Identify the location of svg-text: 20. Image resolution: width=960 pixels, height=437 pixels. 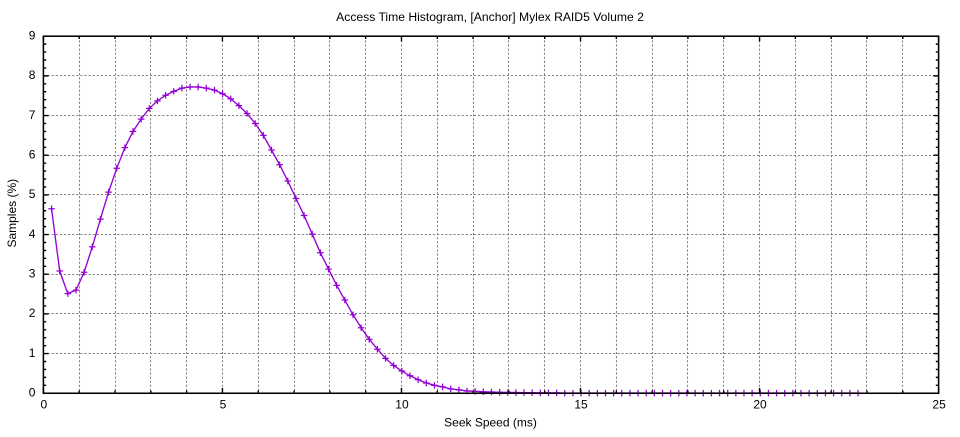
(760, 404).